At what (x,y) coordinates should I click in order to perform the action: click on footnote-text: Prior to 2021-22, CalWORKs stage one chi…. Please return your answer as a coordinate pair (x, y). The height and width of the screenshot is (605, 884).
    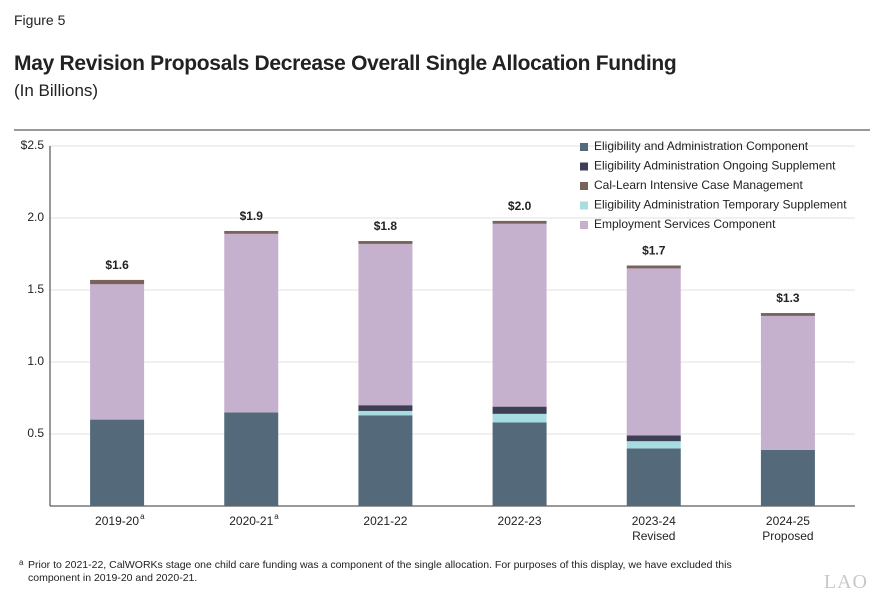
    Looking at the image, I should click on (380, 571).